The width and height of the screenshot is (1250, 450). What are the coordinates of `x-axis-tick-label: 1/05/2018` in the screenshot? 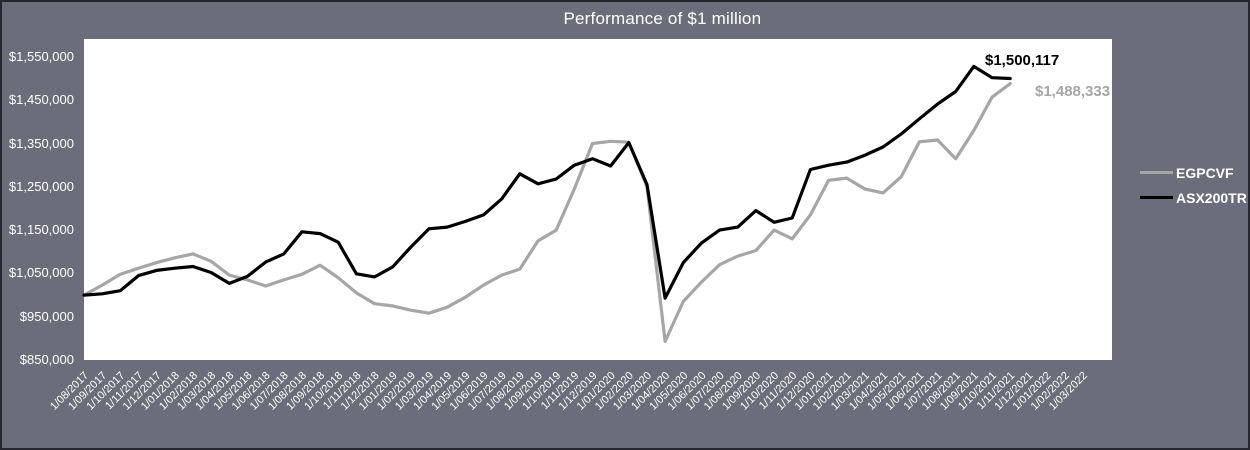 It's located at (232, 391).